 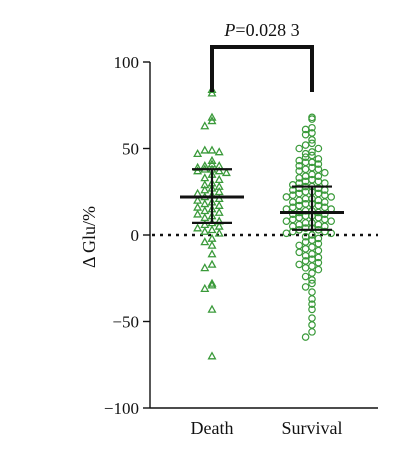 What do you see at coordinates (312, 428) in the screenshot?
I see `category-label-survival: Survival` at bounding box center [312, 428].